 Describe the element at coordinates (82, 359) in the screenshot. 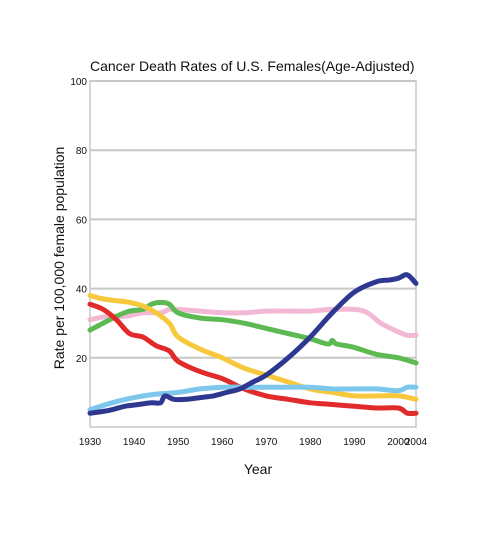

I see `y-tick-label: 20` at that location.